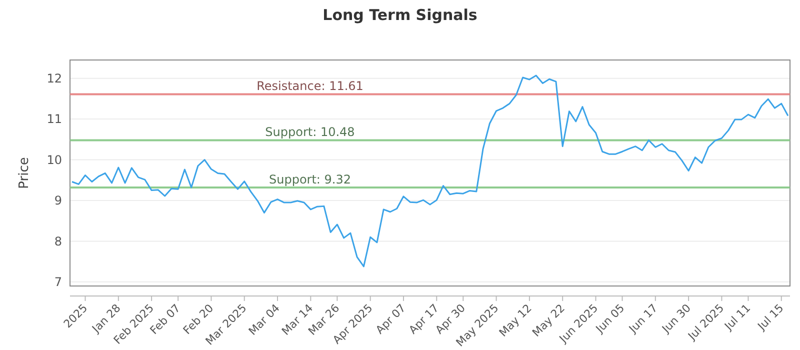  I want to click on y-tick-label: 7, so click(58, 282).